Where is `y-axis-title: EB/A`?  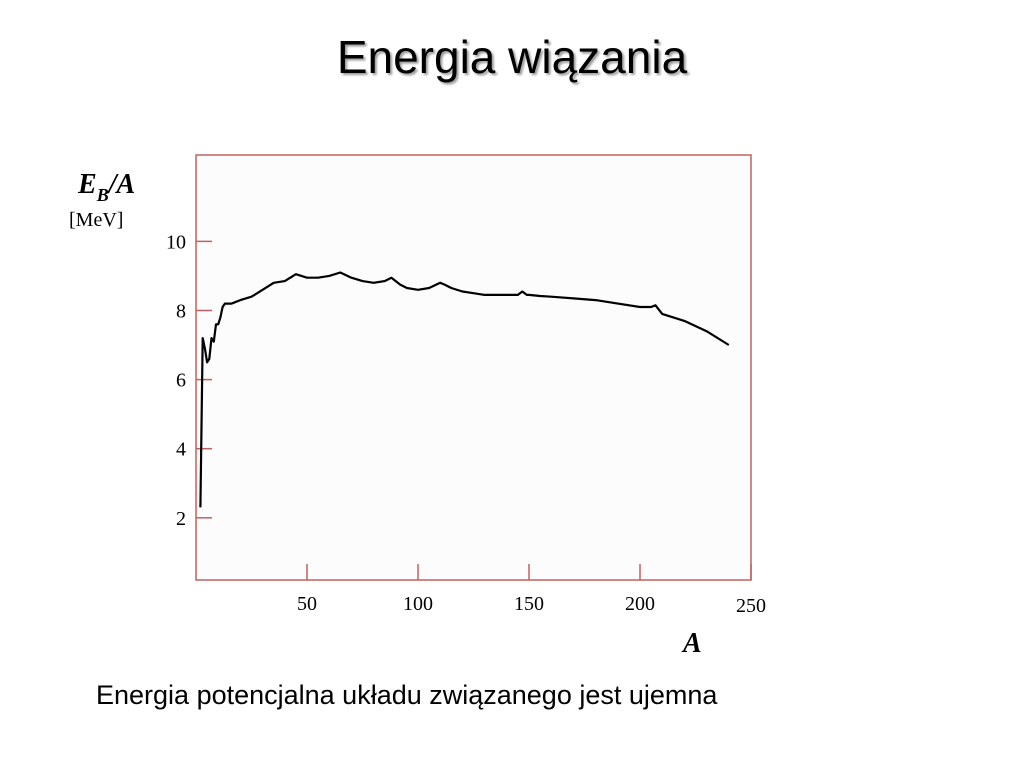 y-axis-title: EB/A is located at coordinates (106, 187).